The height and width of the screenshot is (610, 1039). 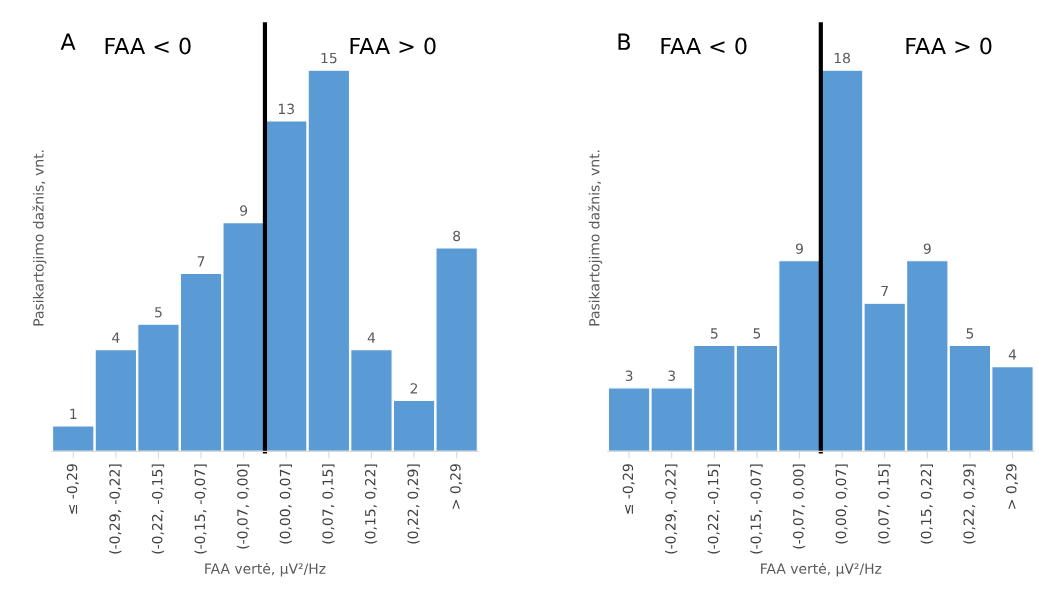 I want to click on data-label: 2, so click(x=414, y=388).